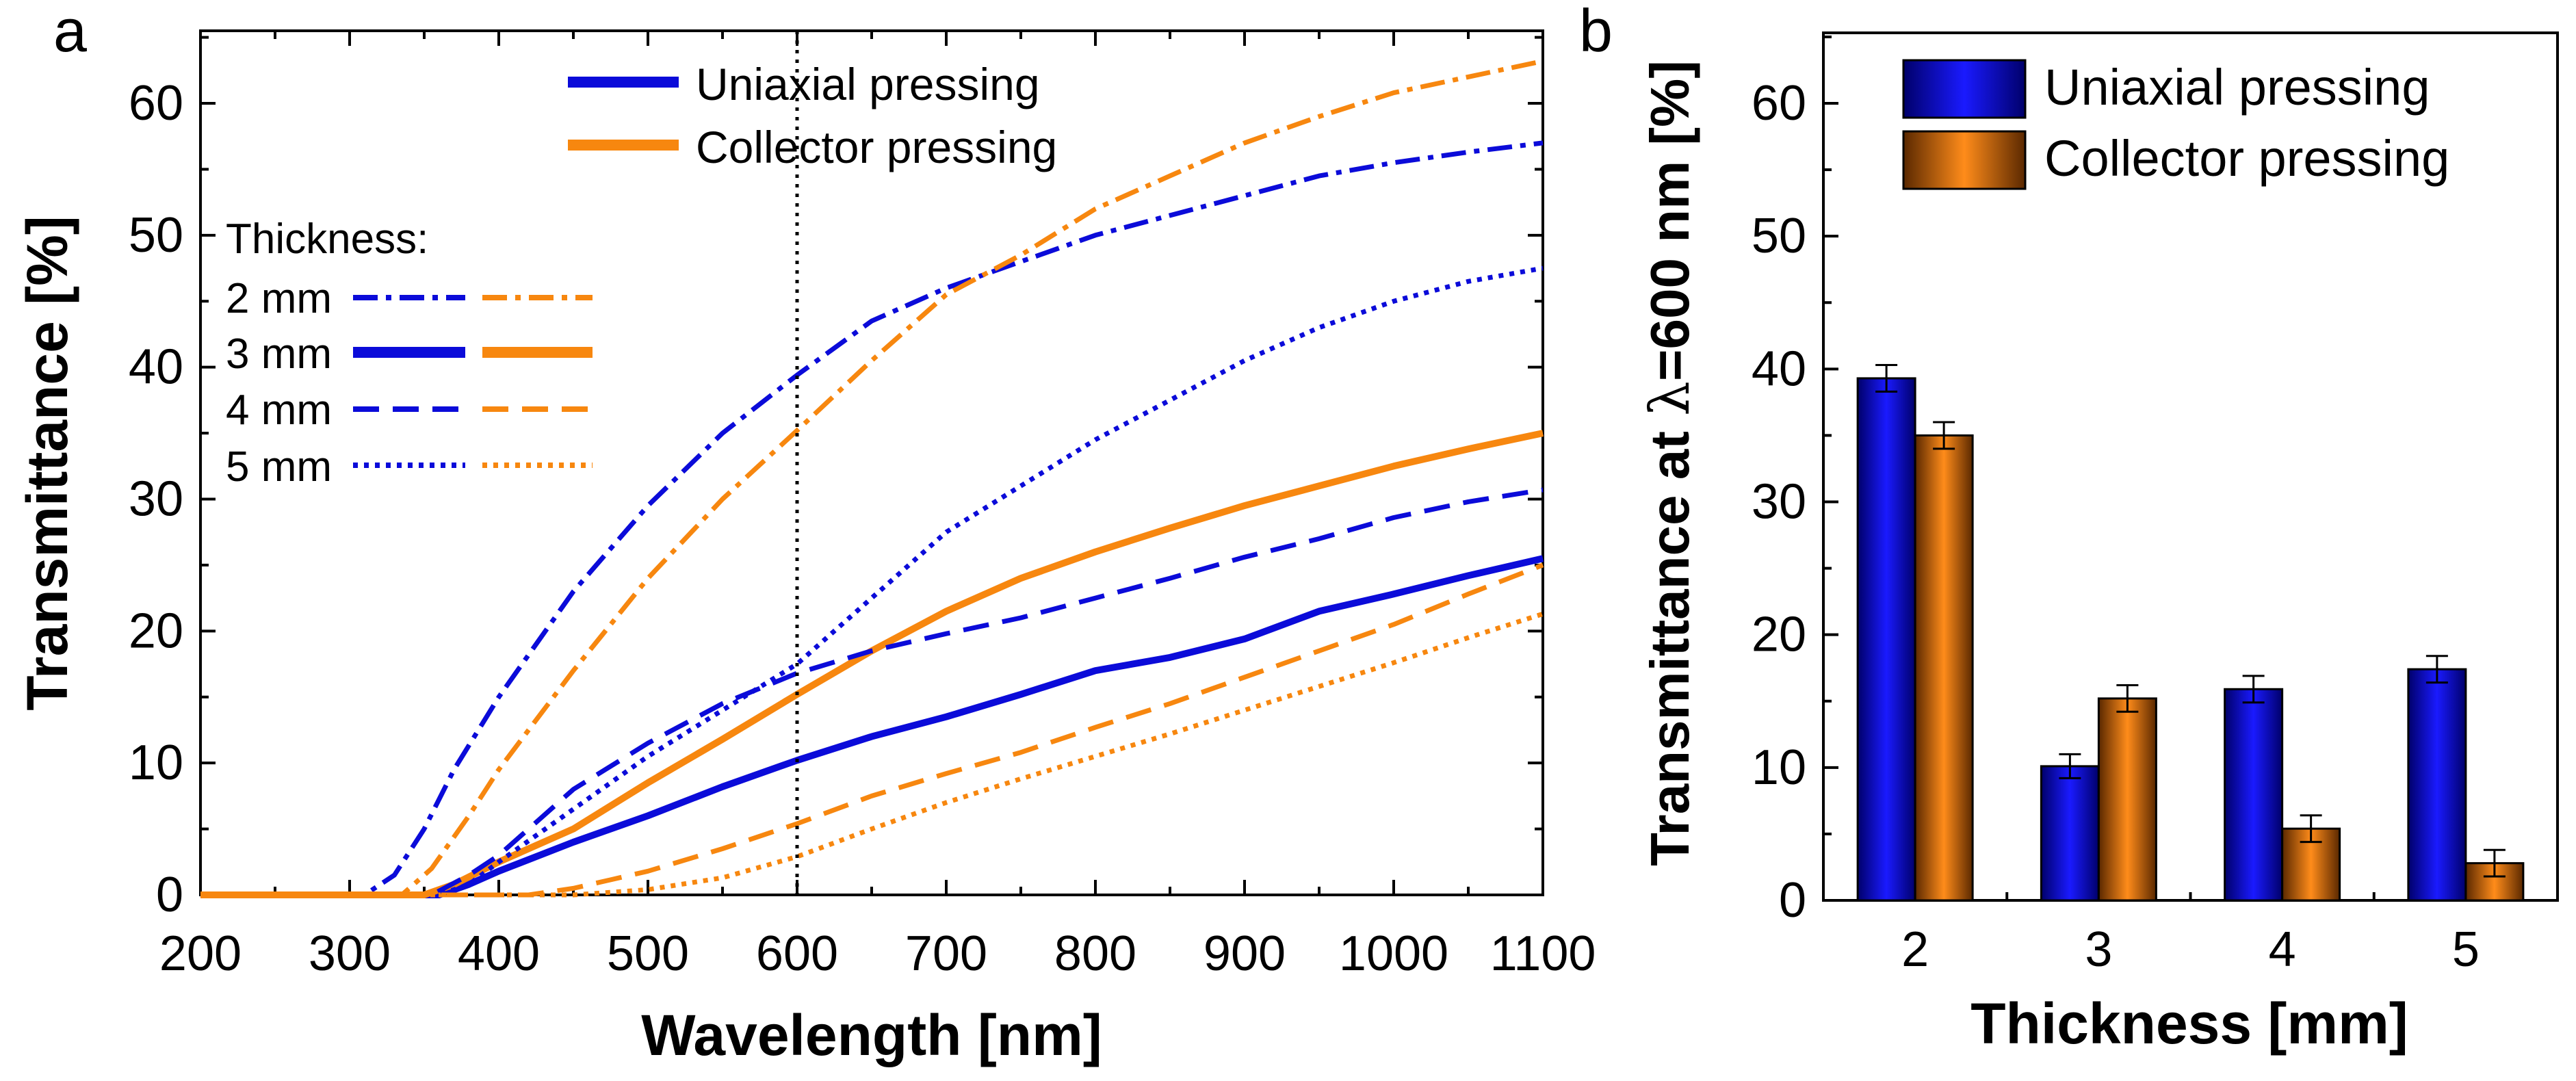 This screenshot has width=2576, height=1081. Describe the element at coordinates (2189, 1023) in the screenshot. I see `panel-b-x-axis-label: Thickness [mm]` at that location.